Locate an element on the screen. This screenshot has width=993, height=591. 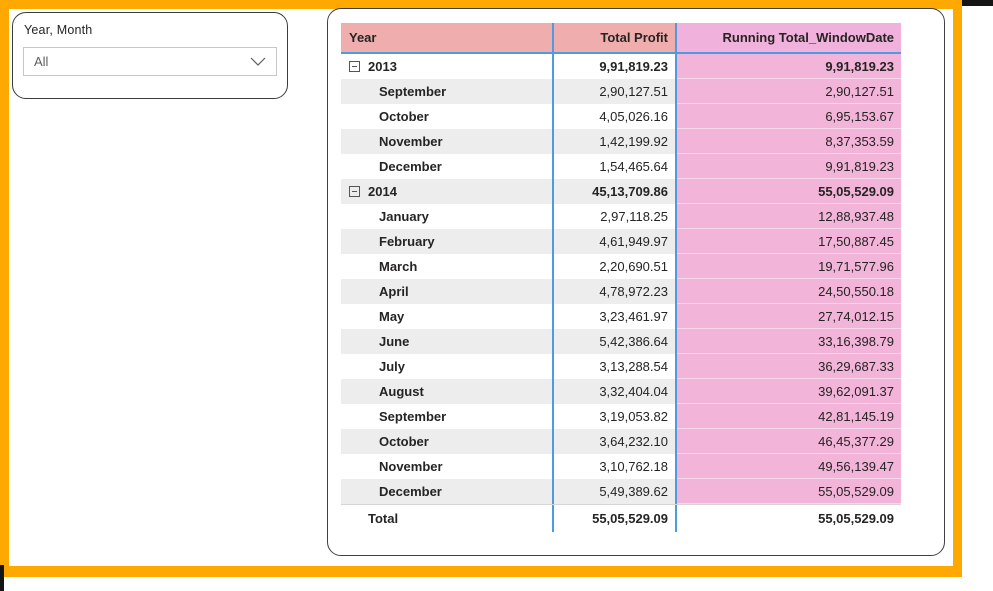
profit-value: 3,23,461.97 is located at coordinates (615, 316).